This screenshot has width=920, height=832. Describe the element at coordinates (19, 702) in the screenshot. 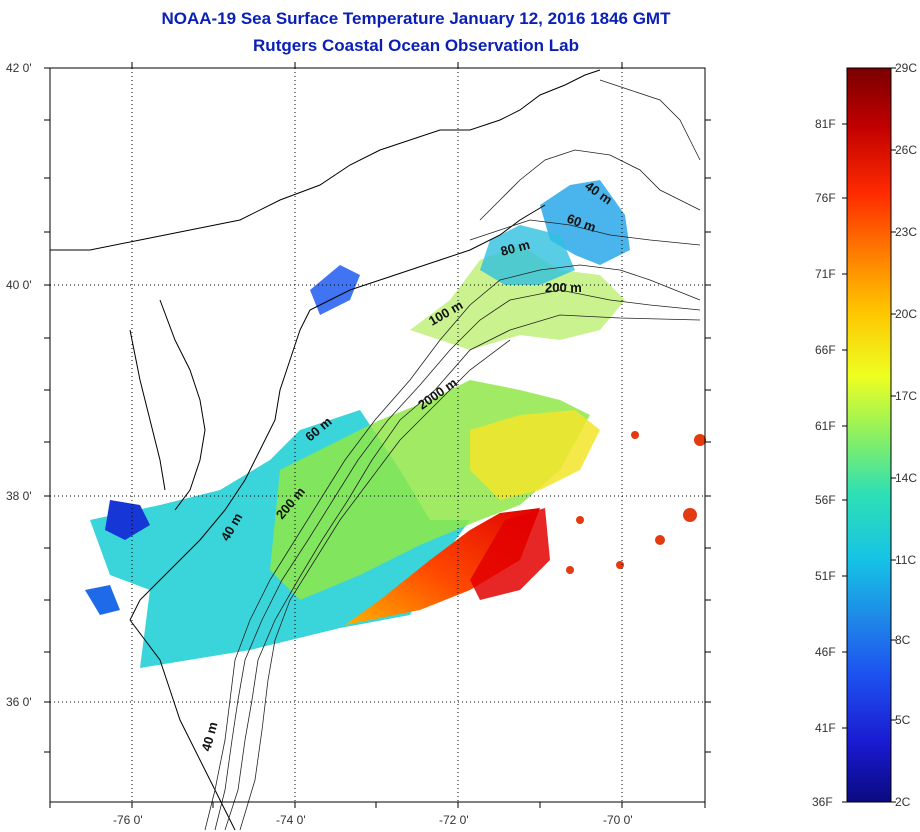

I see `lat-label: 36 0'` at that location.